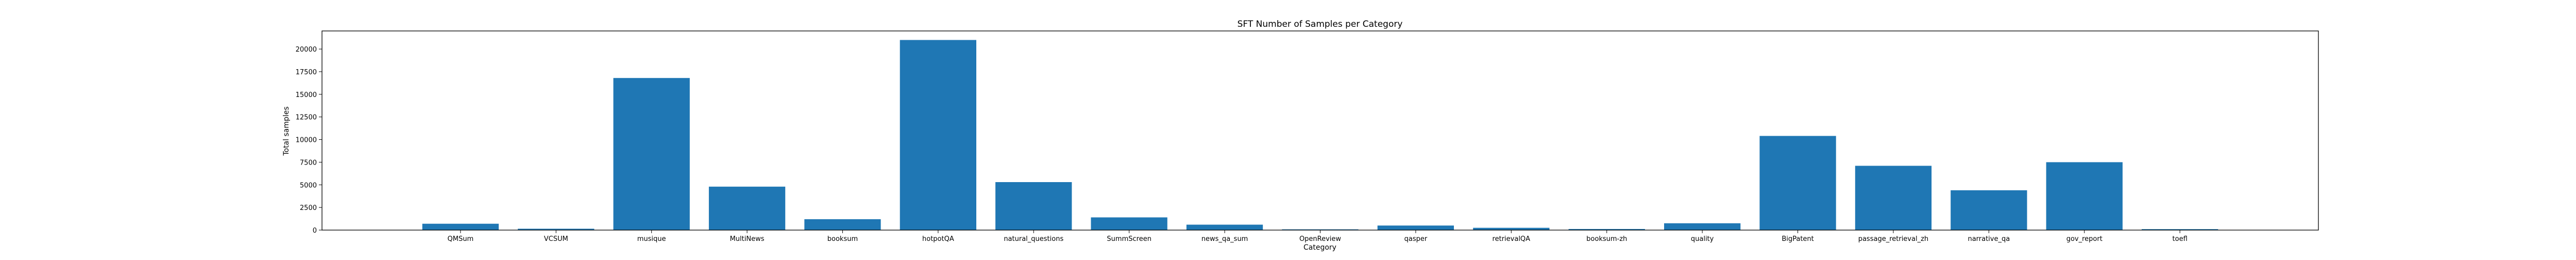 Image resolution: width=2576 pixels, height=260 pixels. What do you see at coordinates (1033, 206) in the screenshot?
I see `bar-natural_questions` at bounding box center [1033, 206].